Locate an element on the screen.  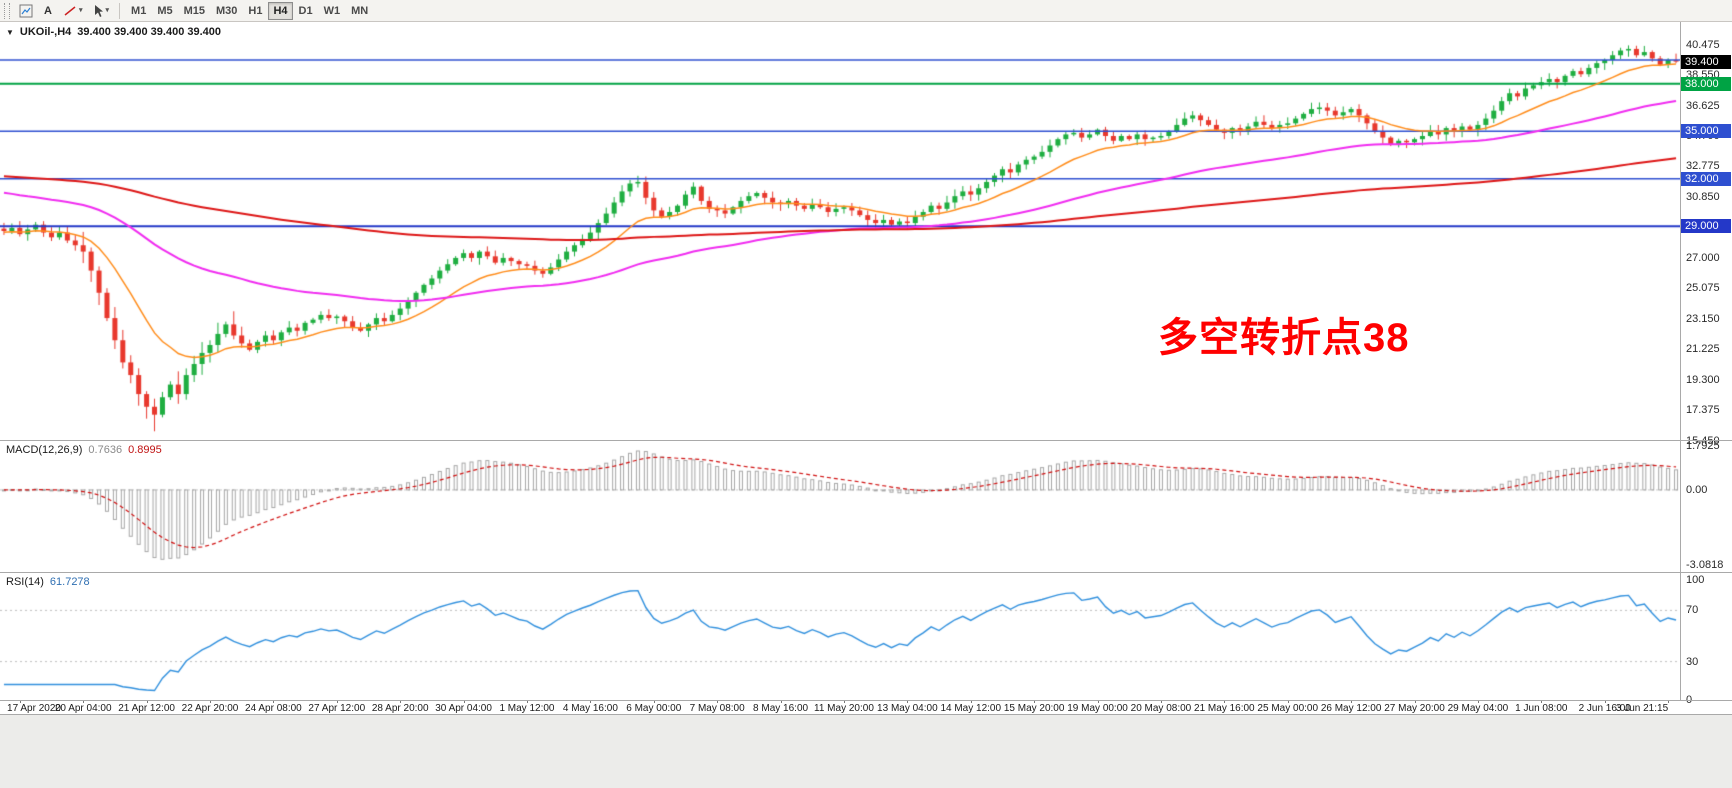
chart-title: ▼ UKOil-,H4 39.400 39.400 39.400 39.400 is located at coordinates (113, 32).